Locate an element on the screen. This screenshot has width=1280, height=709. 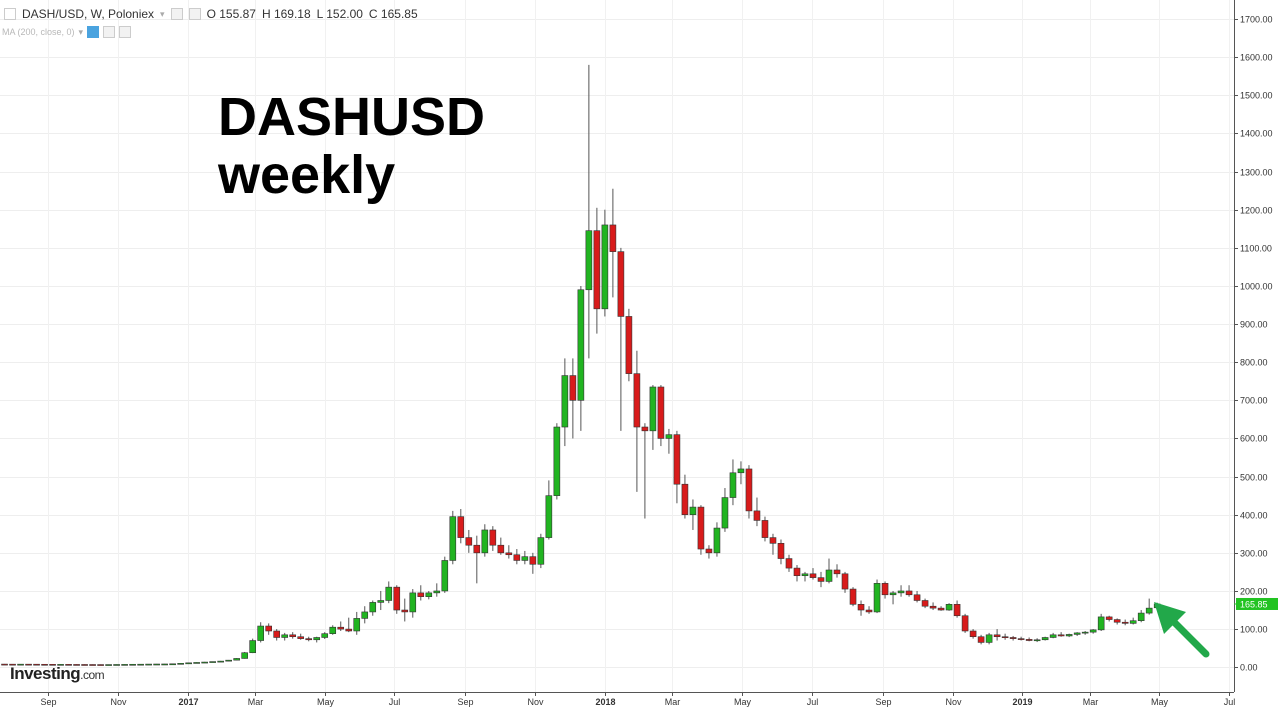
eye-icon is located at coordinates (93, 32).